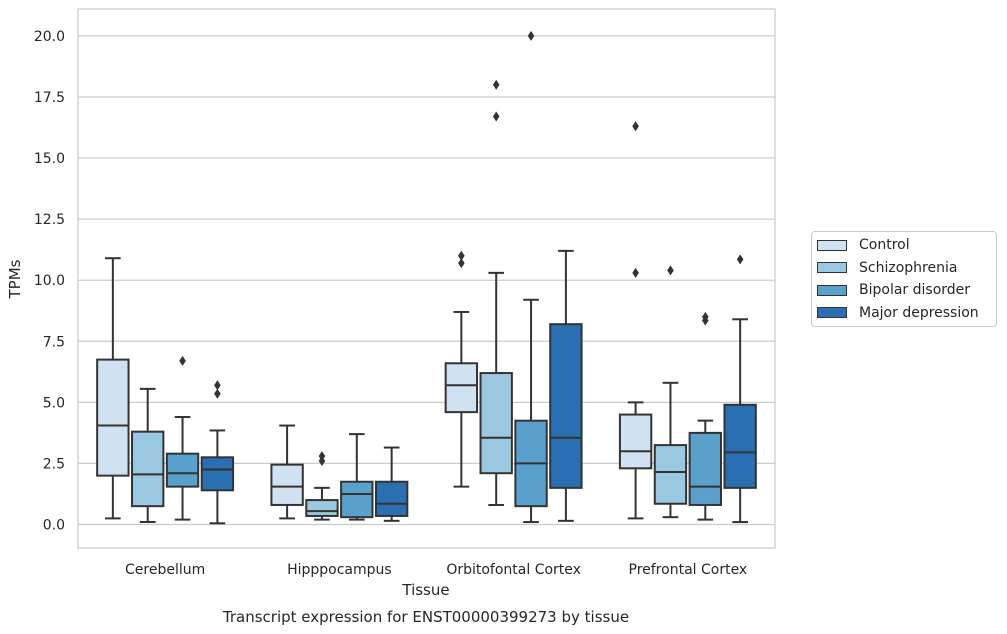  Describe the element at coordinates (49, 220) in the screenshot. I see `y-tick-label: 12.5` at that location.